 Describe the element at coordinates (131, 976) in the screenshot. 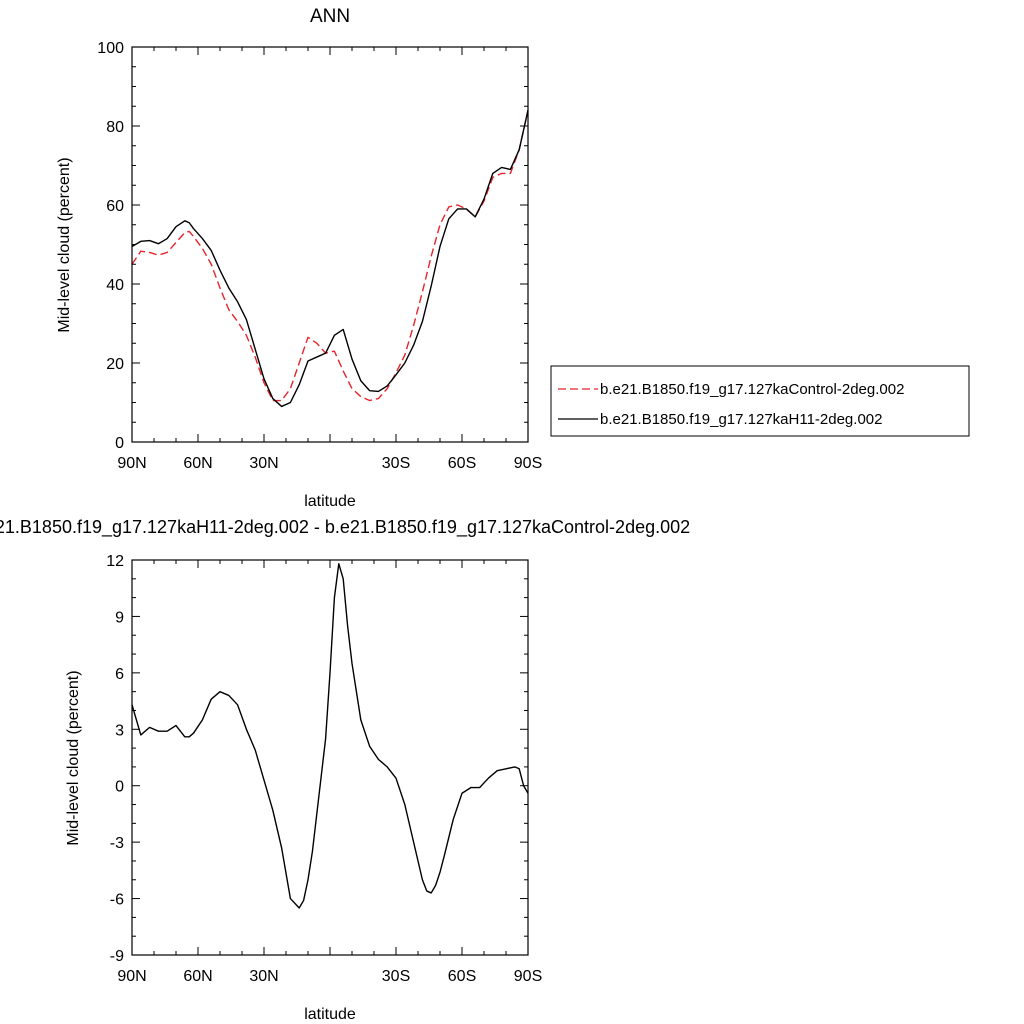

I see `bottom-chart-xtick-label: 90N` at that location.